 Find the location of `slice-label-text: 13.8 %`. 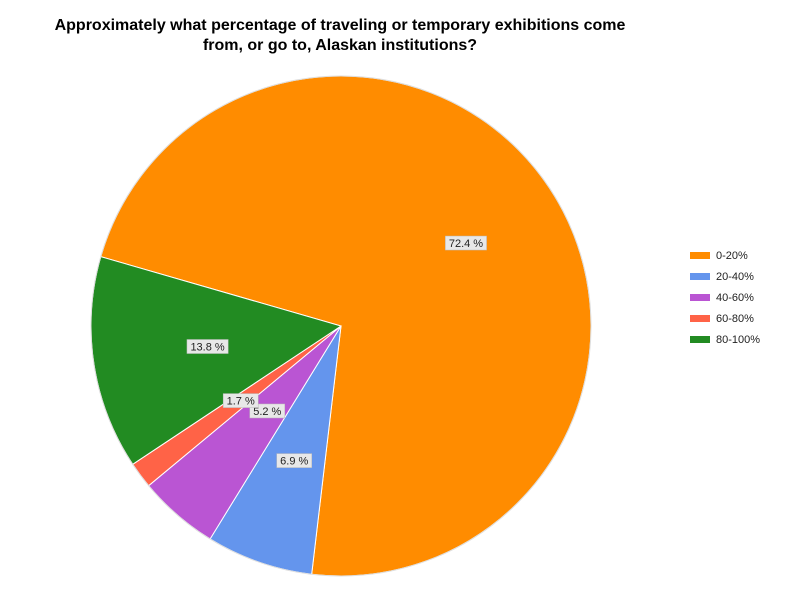

slice-label-text: 13.8 % is located at coordinates (207, 348).